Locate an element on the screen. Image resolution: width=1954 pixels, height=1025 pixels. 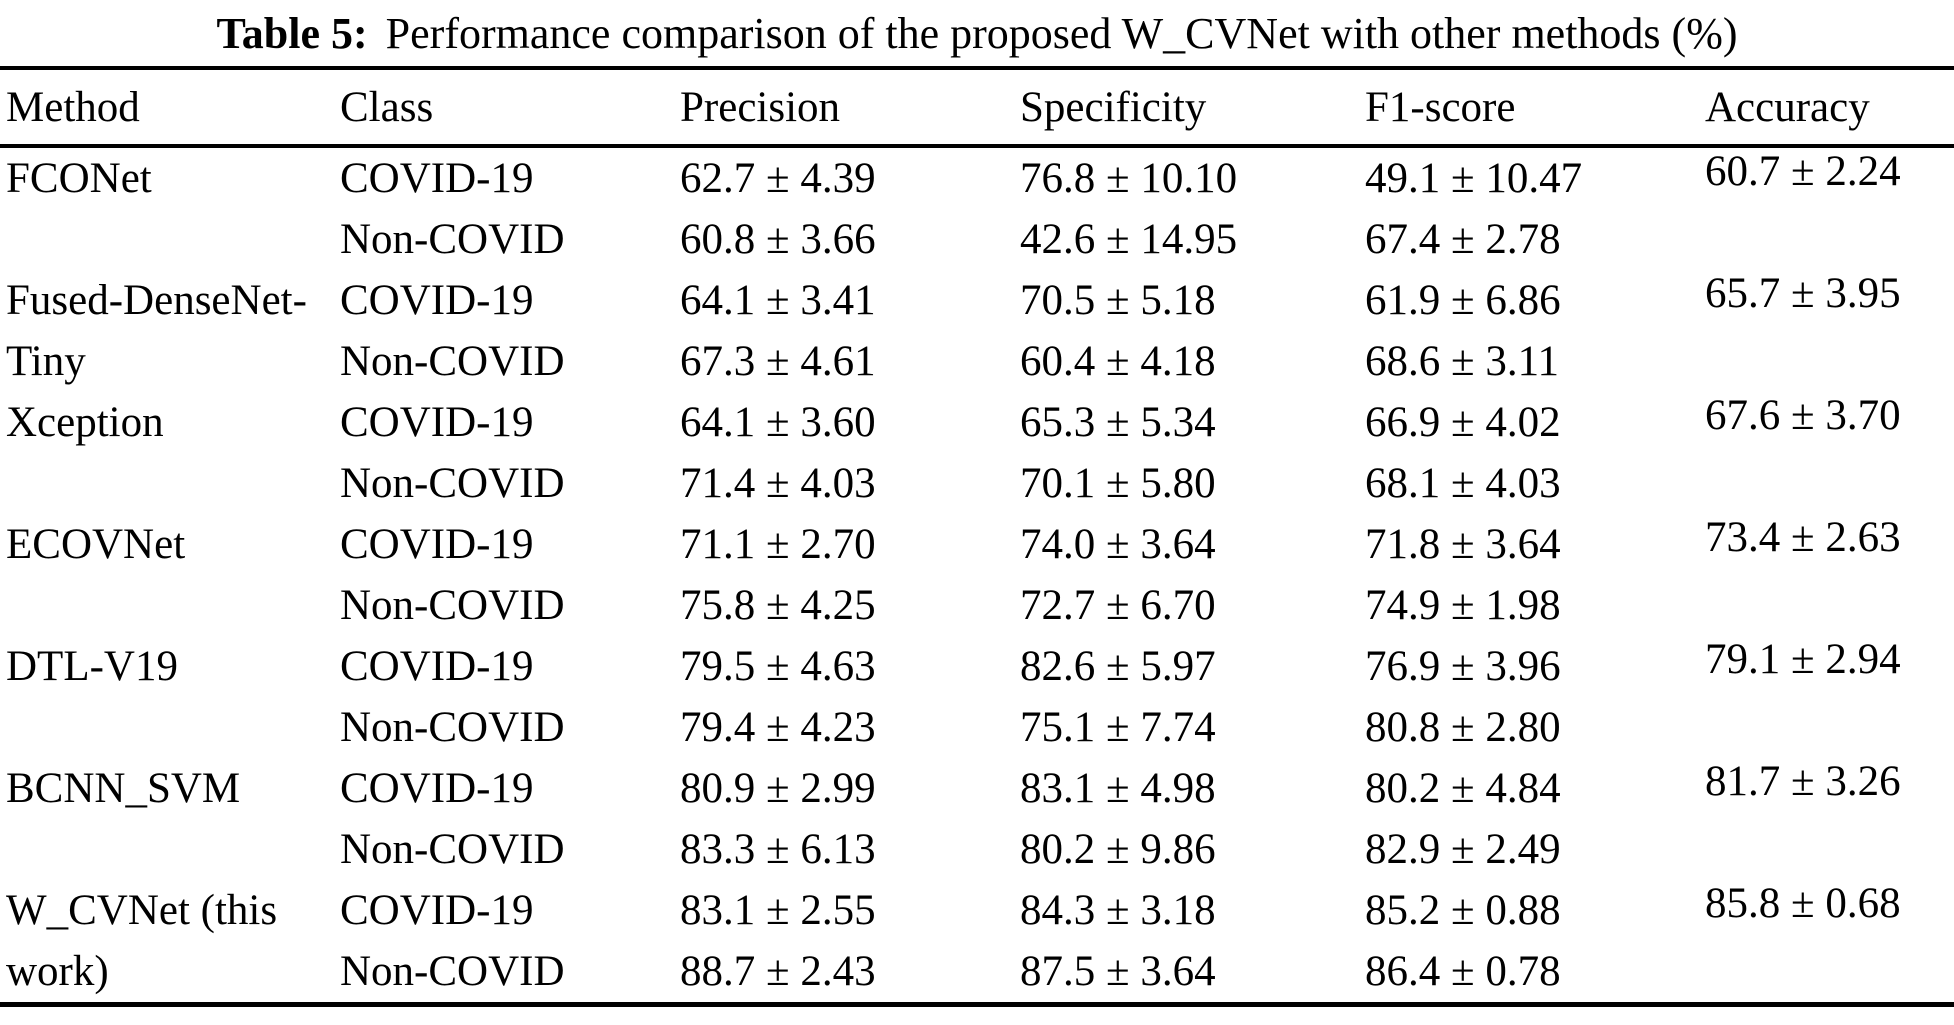
cell-precision: 83.1 ± 2.55 is located at coordinates (778, 910).